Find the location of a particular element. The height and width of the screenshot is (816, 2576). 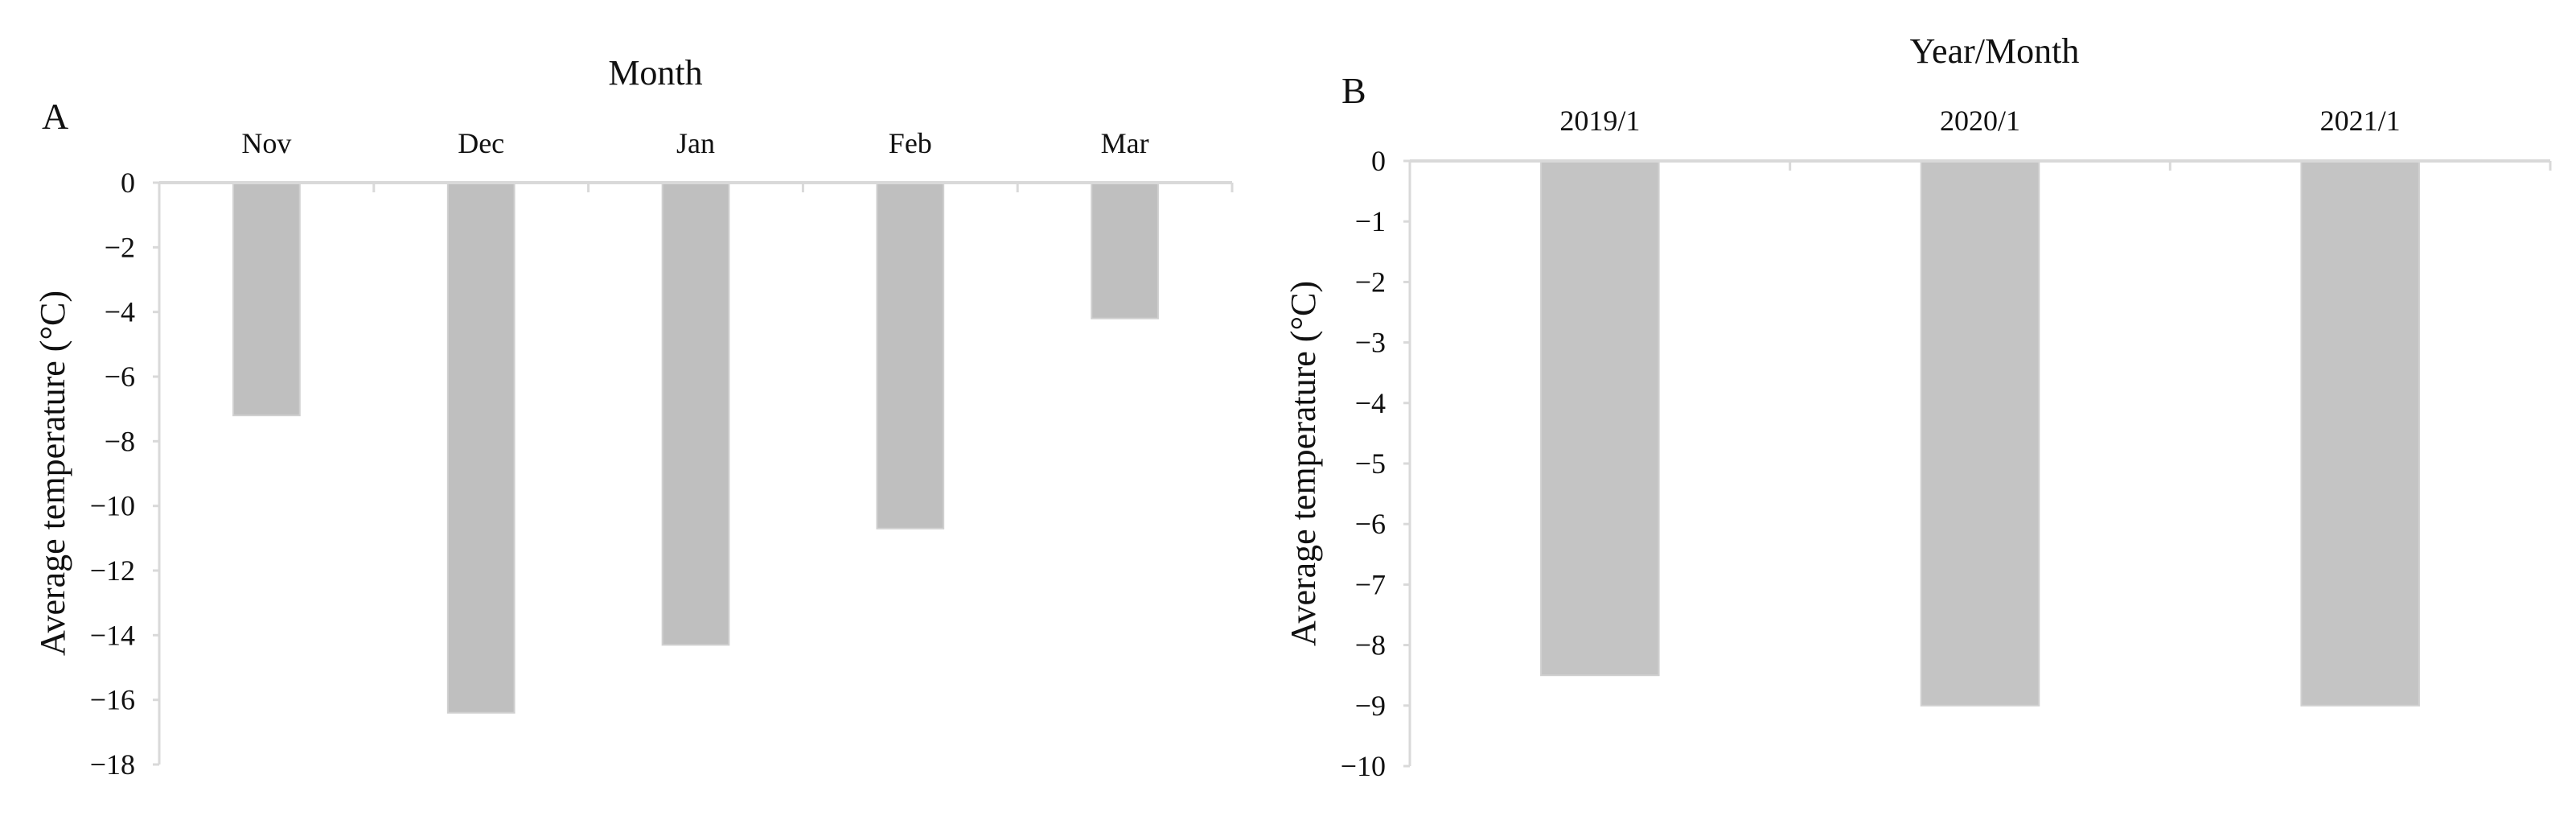

category-label: Feb is located at coordinates (910, 143).